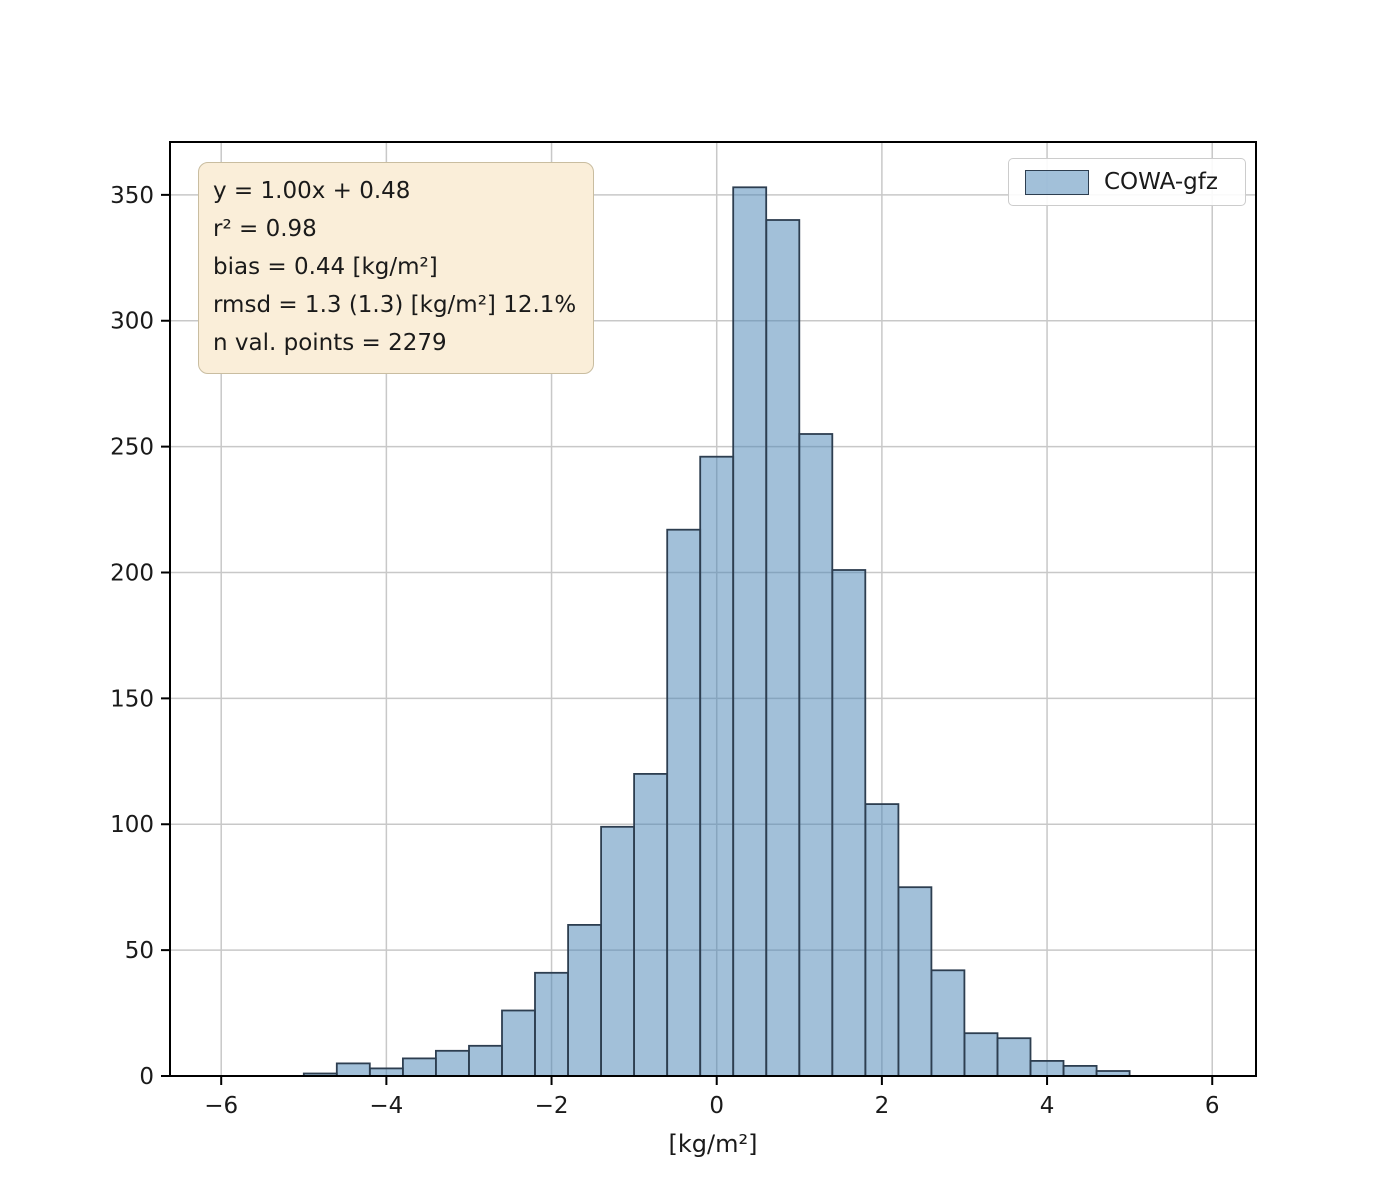  I want to click on annotation-line-npoints: n val. points = 2279, so click(330, 343).